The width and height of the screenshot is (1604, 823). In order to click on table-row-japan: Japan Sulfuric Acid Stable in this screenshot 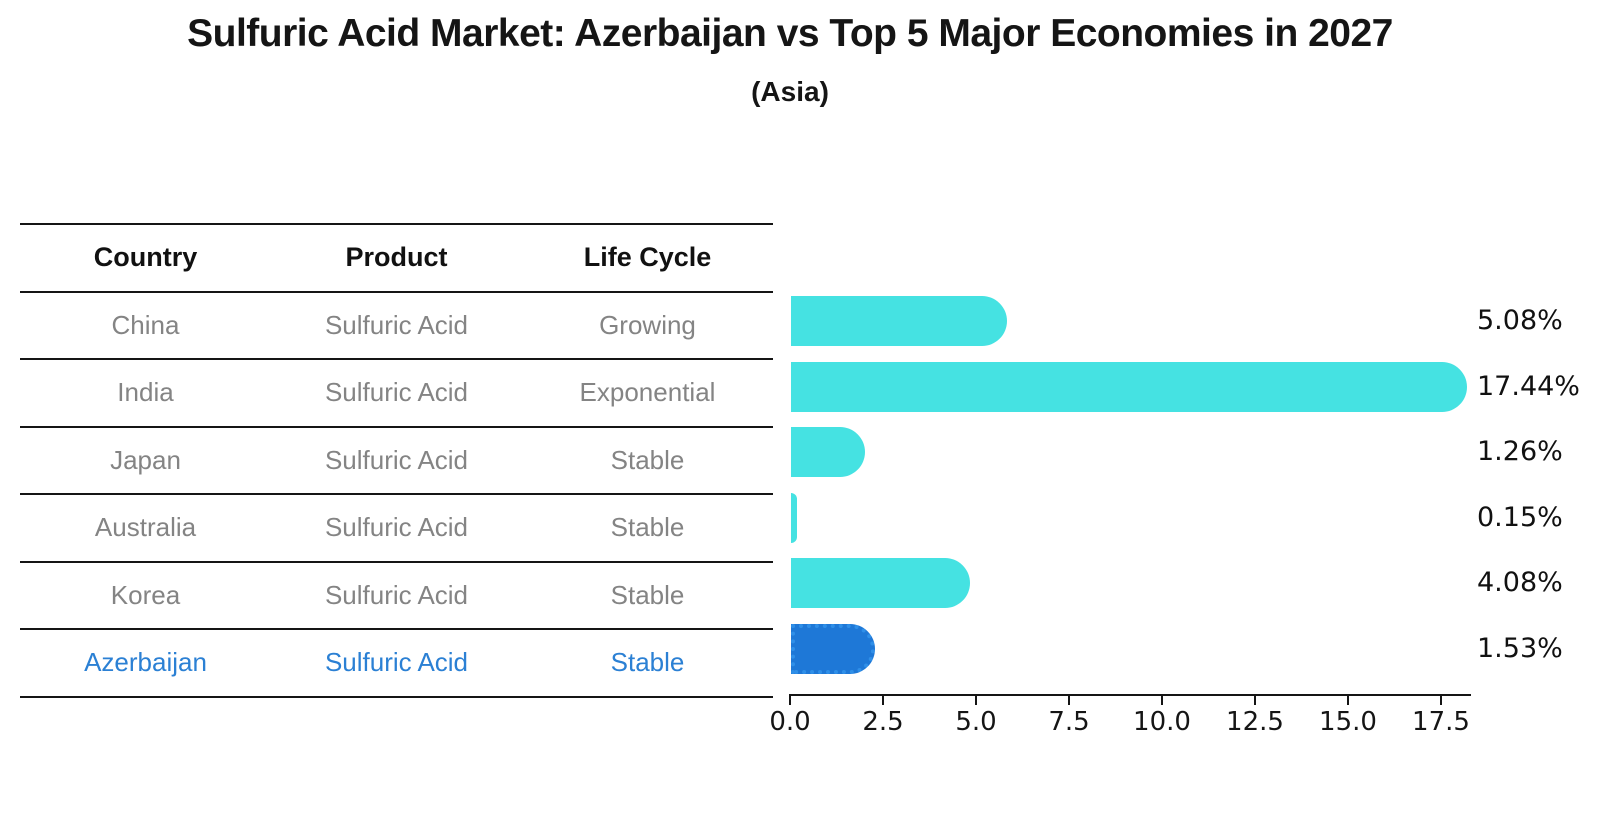, I will do `click(396, 461)`.